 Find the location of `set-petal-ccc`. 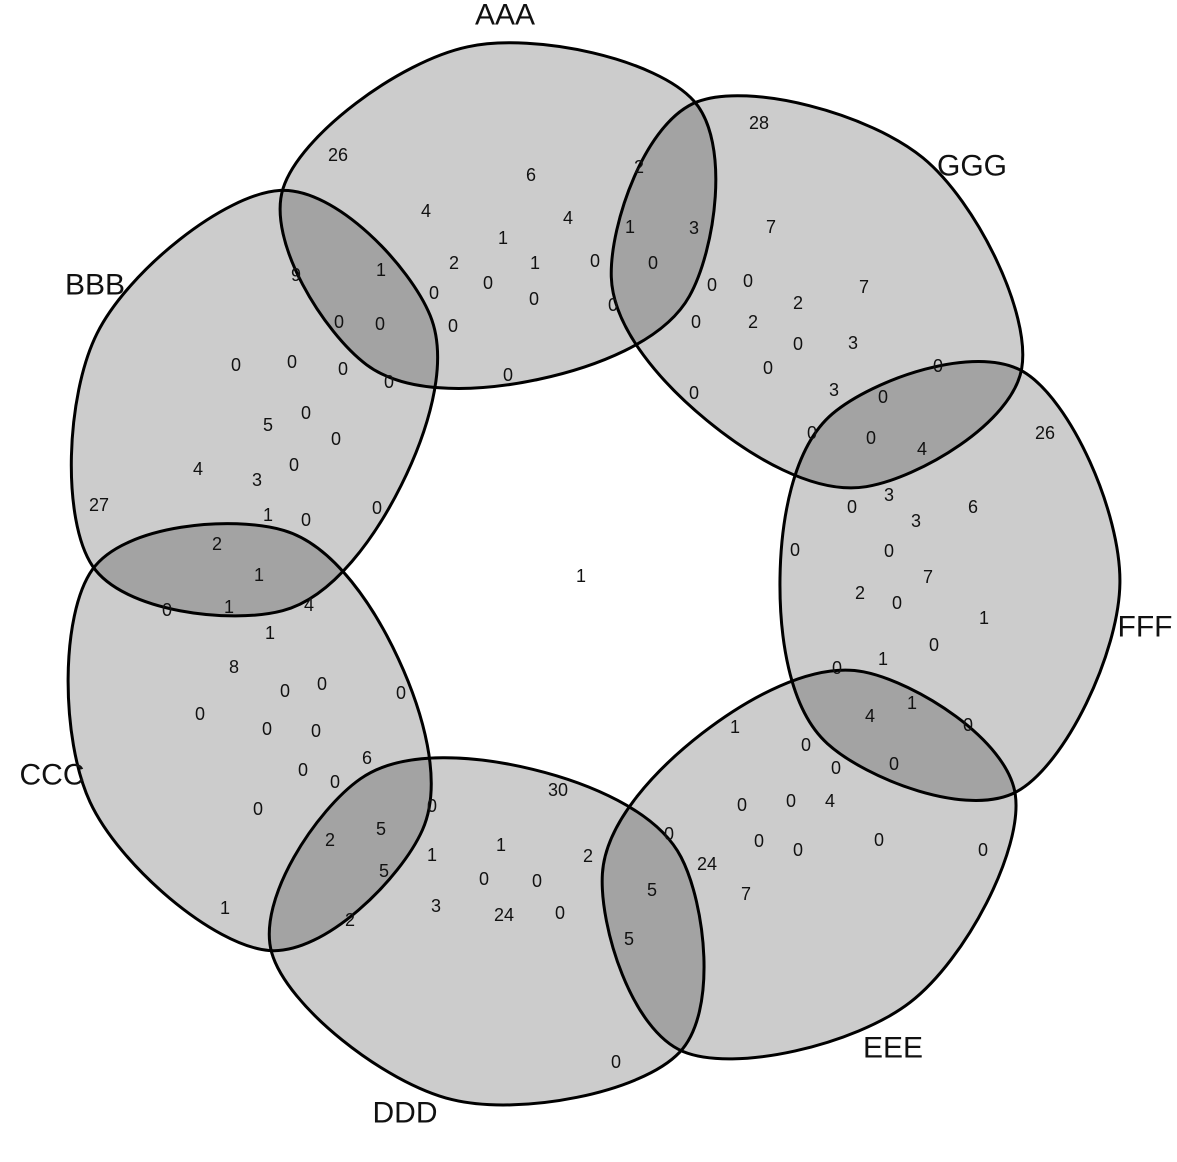

set-petal-ccc is located at coordinates (249, 737).